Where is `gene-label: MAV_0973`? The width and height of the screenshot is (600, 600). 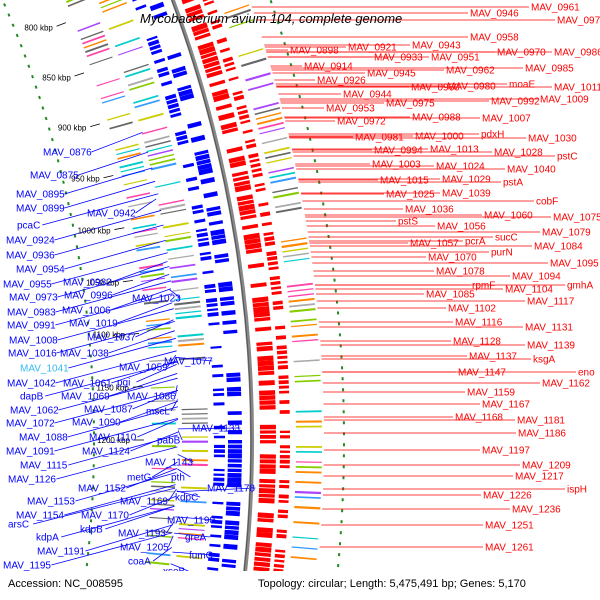 gene-label: MAV_0973 is located at coordinates (33, 298).